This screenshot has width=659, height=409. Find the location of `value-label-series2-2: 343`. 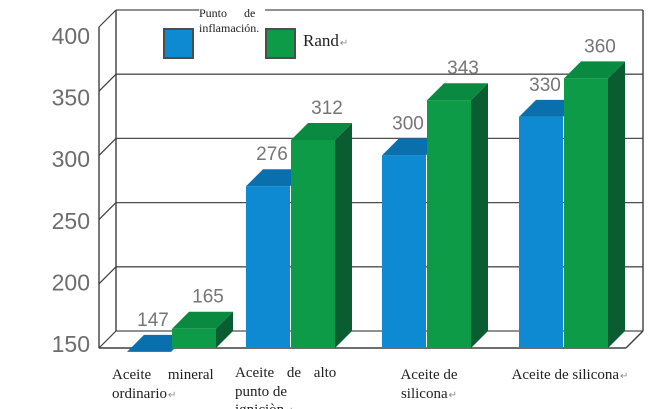

value-label-series2-2: 343 is located at coordinates (463, 68).